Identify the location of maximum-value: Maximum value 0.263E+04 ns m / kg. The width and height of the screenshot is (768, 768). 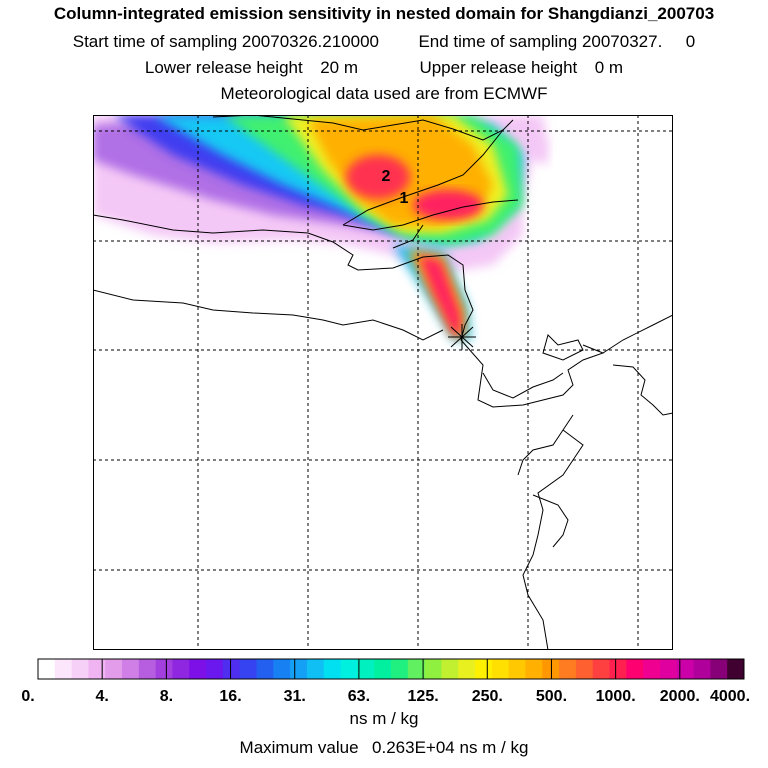
(384, 748).